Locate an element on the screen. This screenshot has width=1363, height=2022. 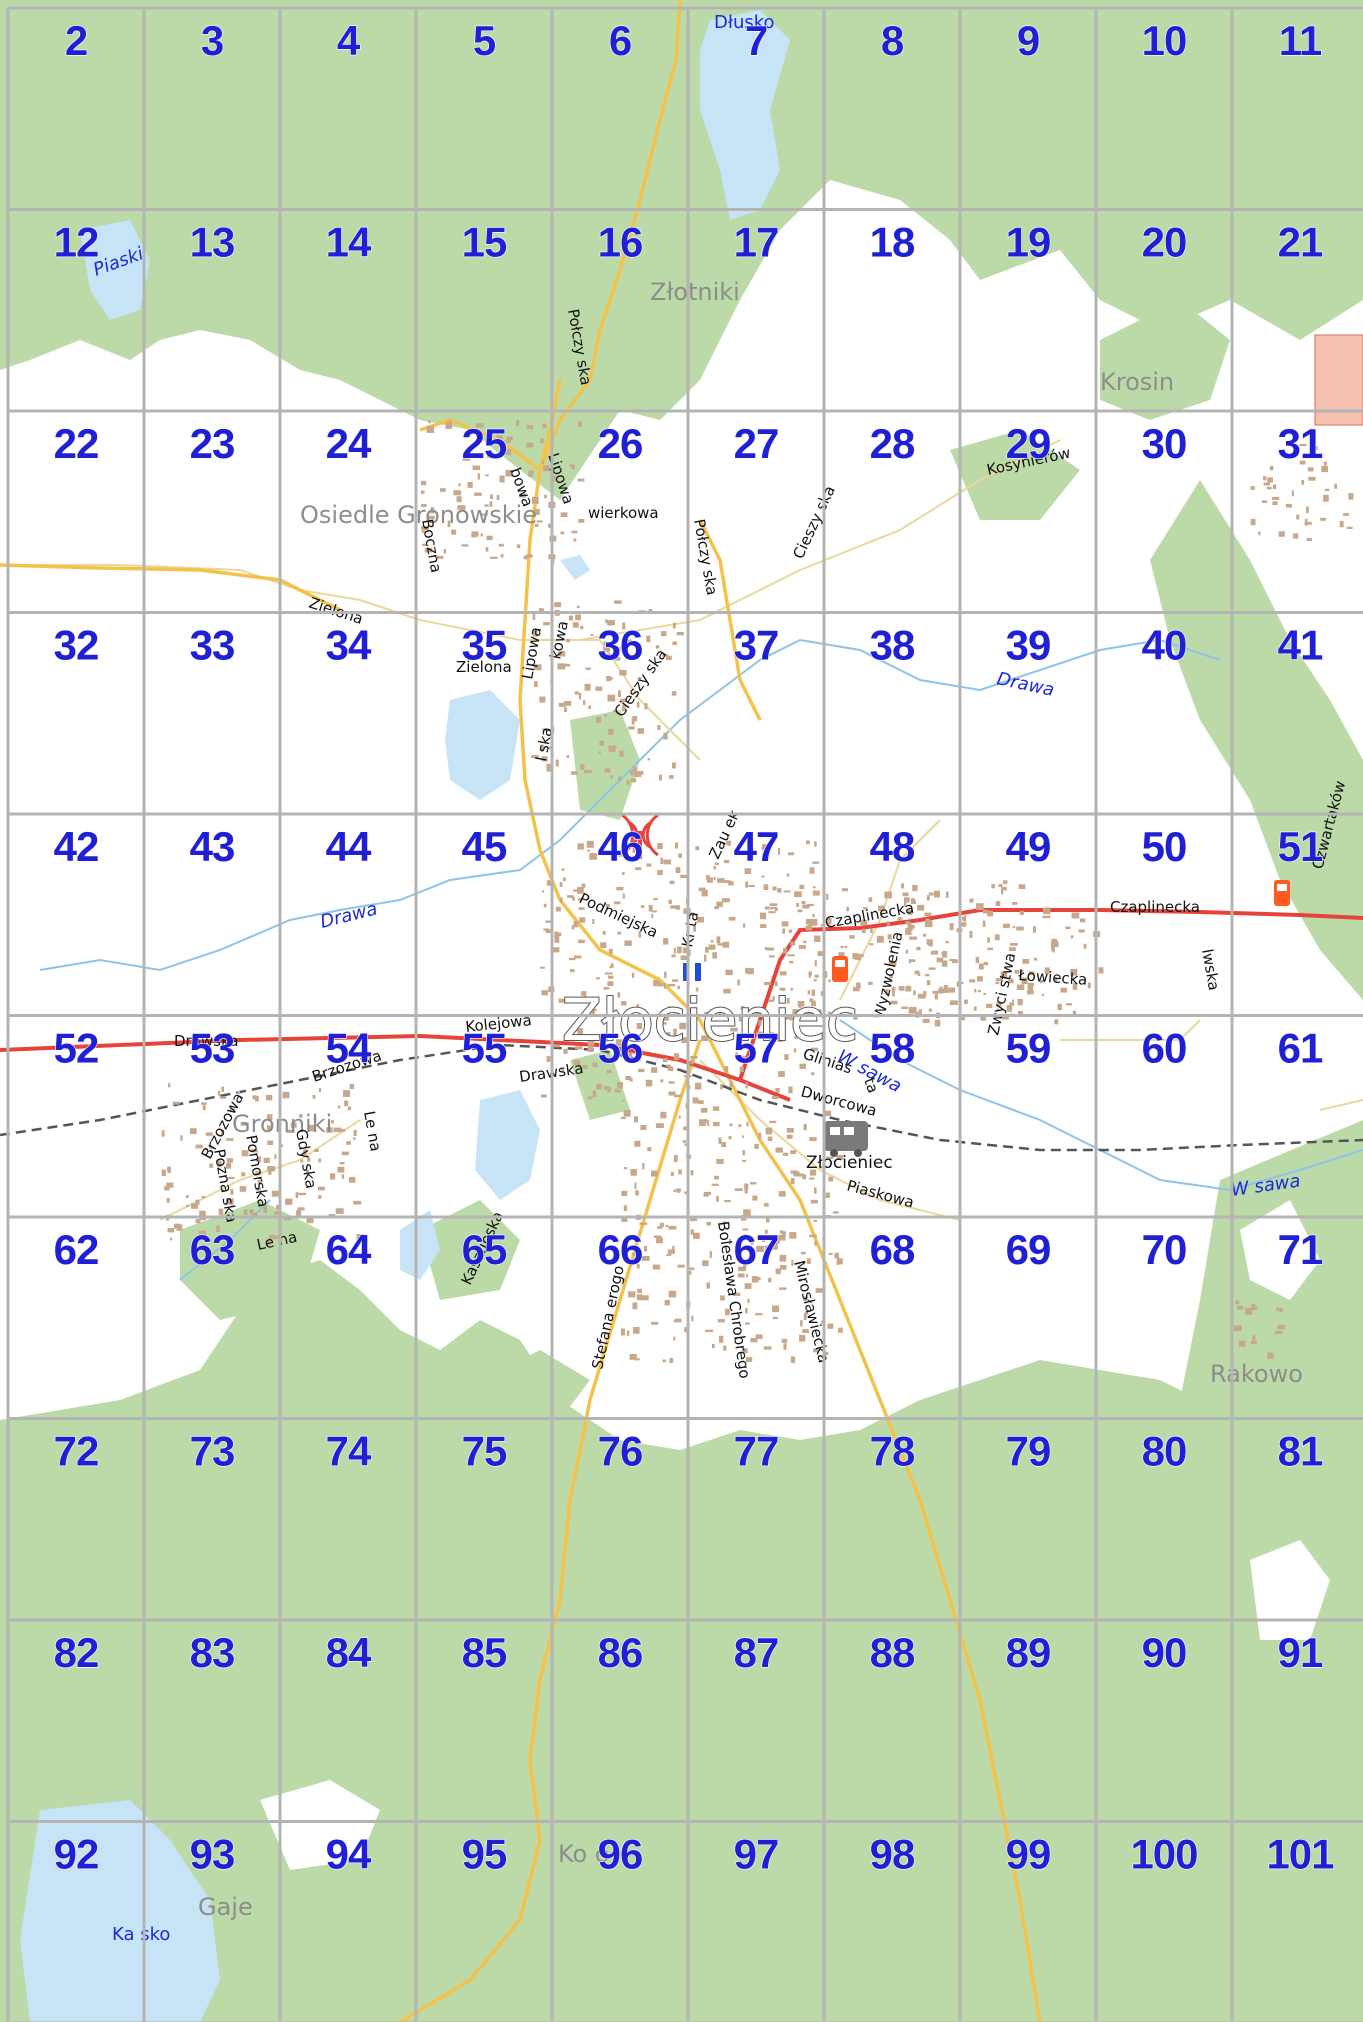
grid-cell-number: 86 is located at coordinates (620, 1652).